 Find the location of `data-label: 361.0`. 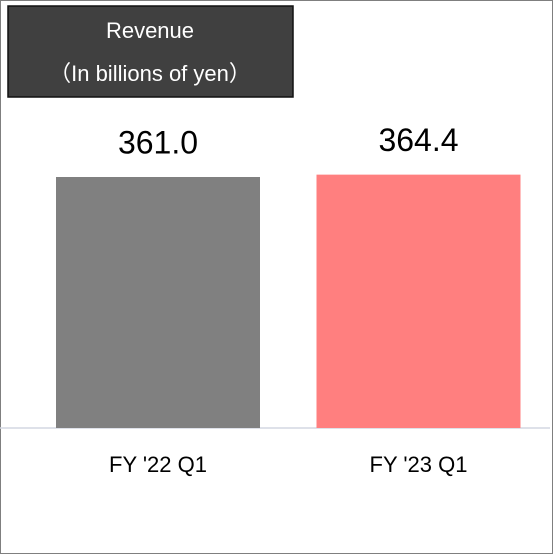

data-label: 361.0 is located at coordinates (158, 142).